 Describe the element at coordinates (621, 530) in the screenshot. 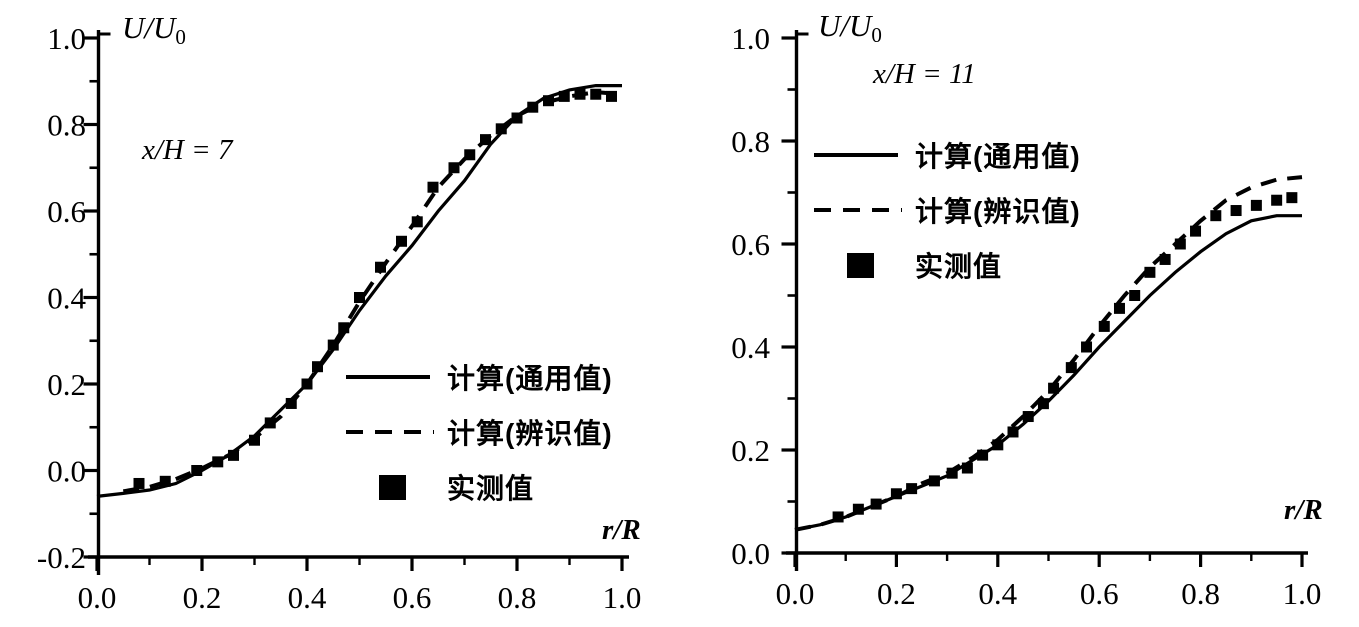

I see `left-x-axis-label: r/R` at that location.